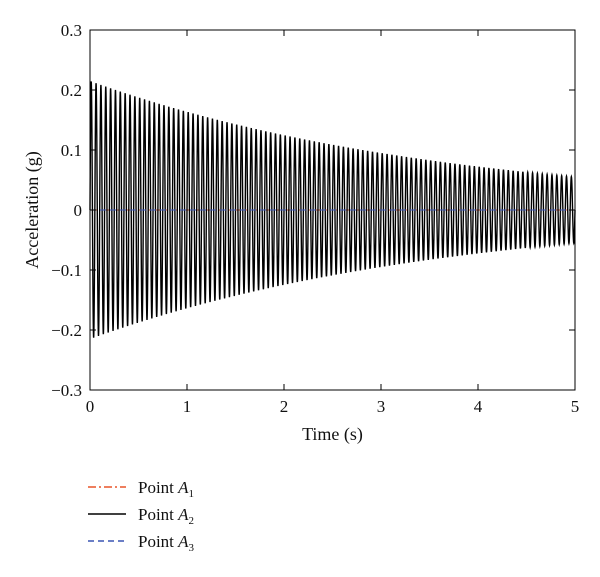  I want to click on x-axis-label: Time (s), so click(332, 434).